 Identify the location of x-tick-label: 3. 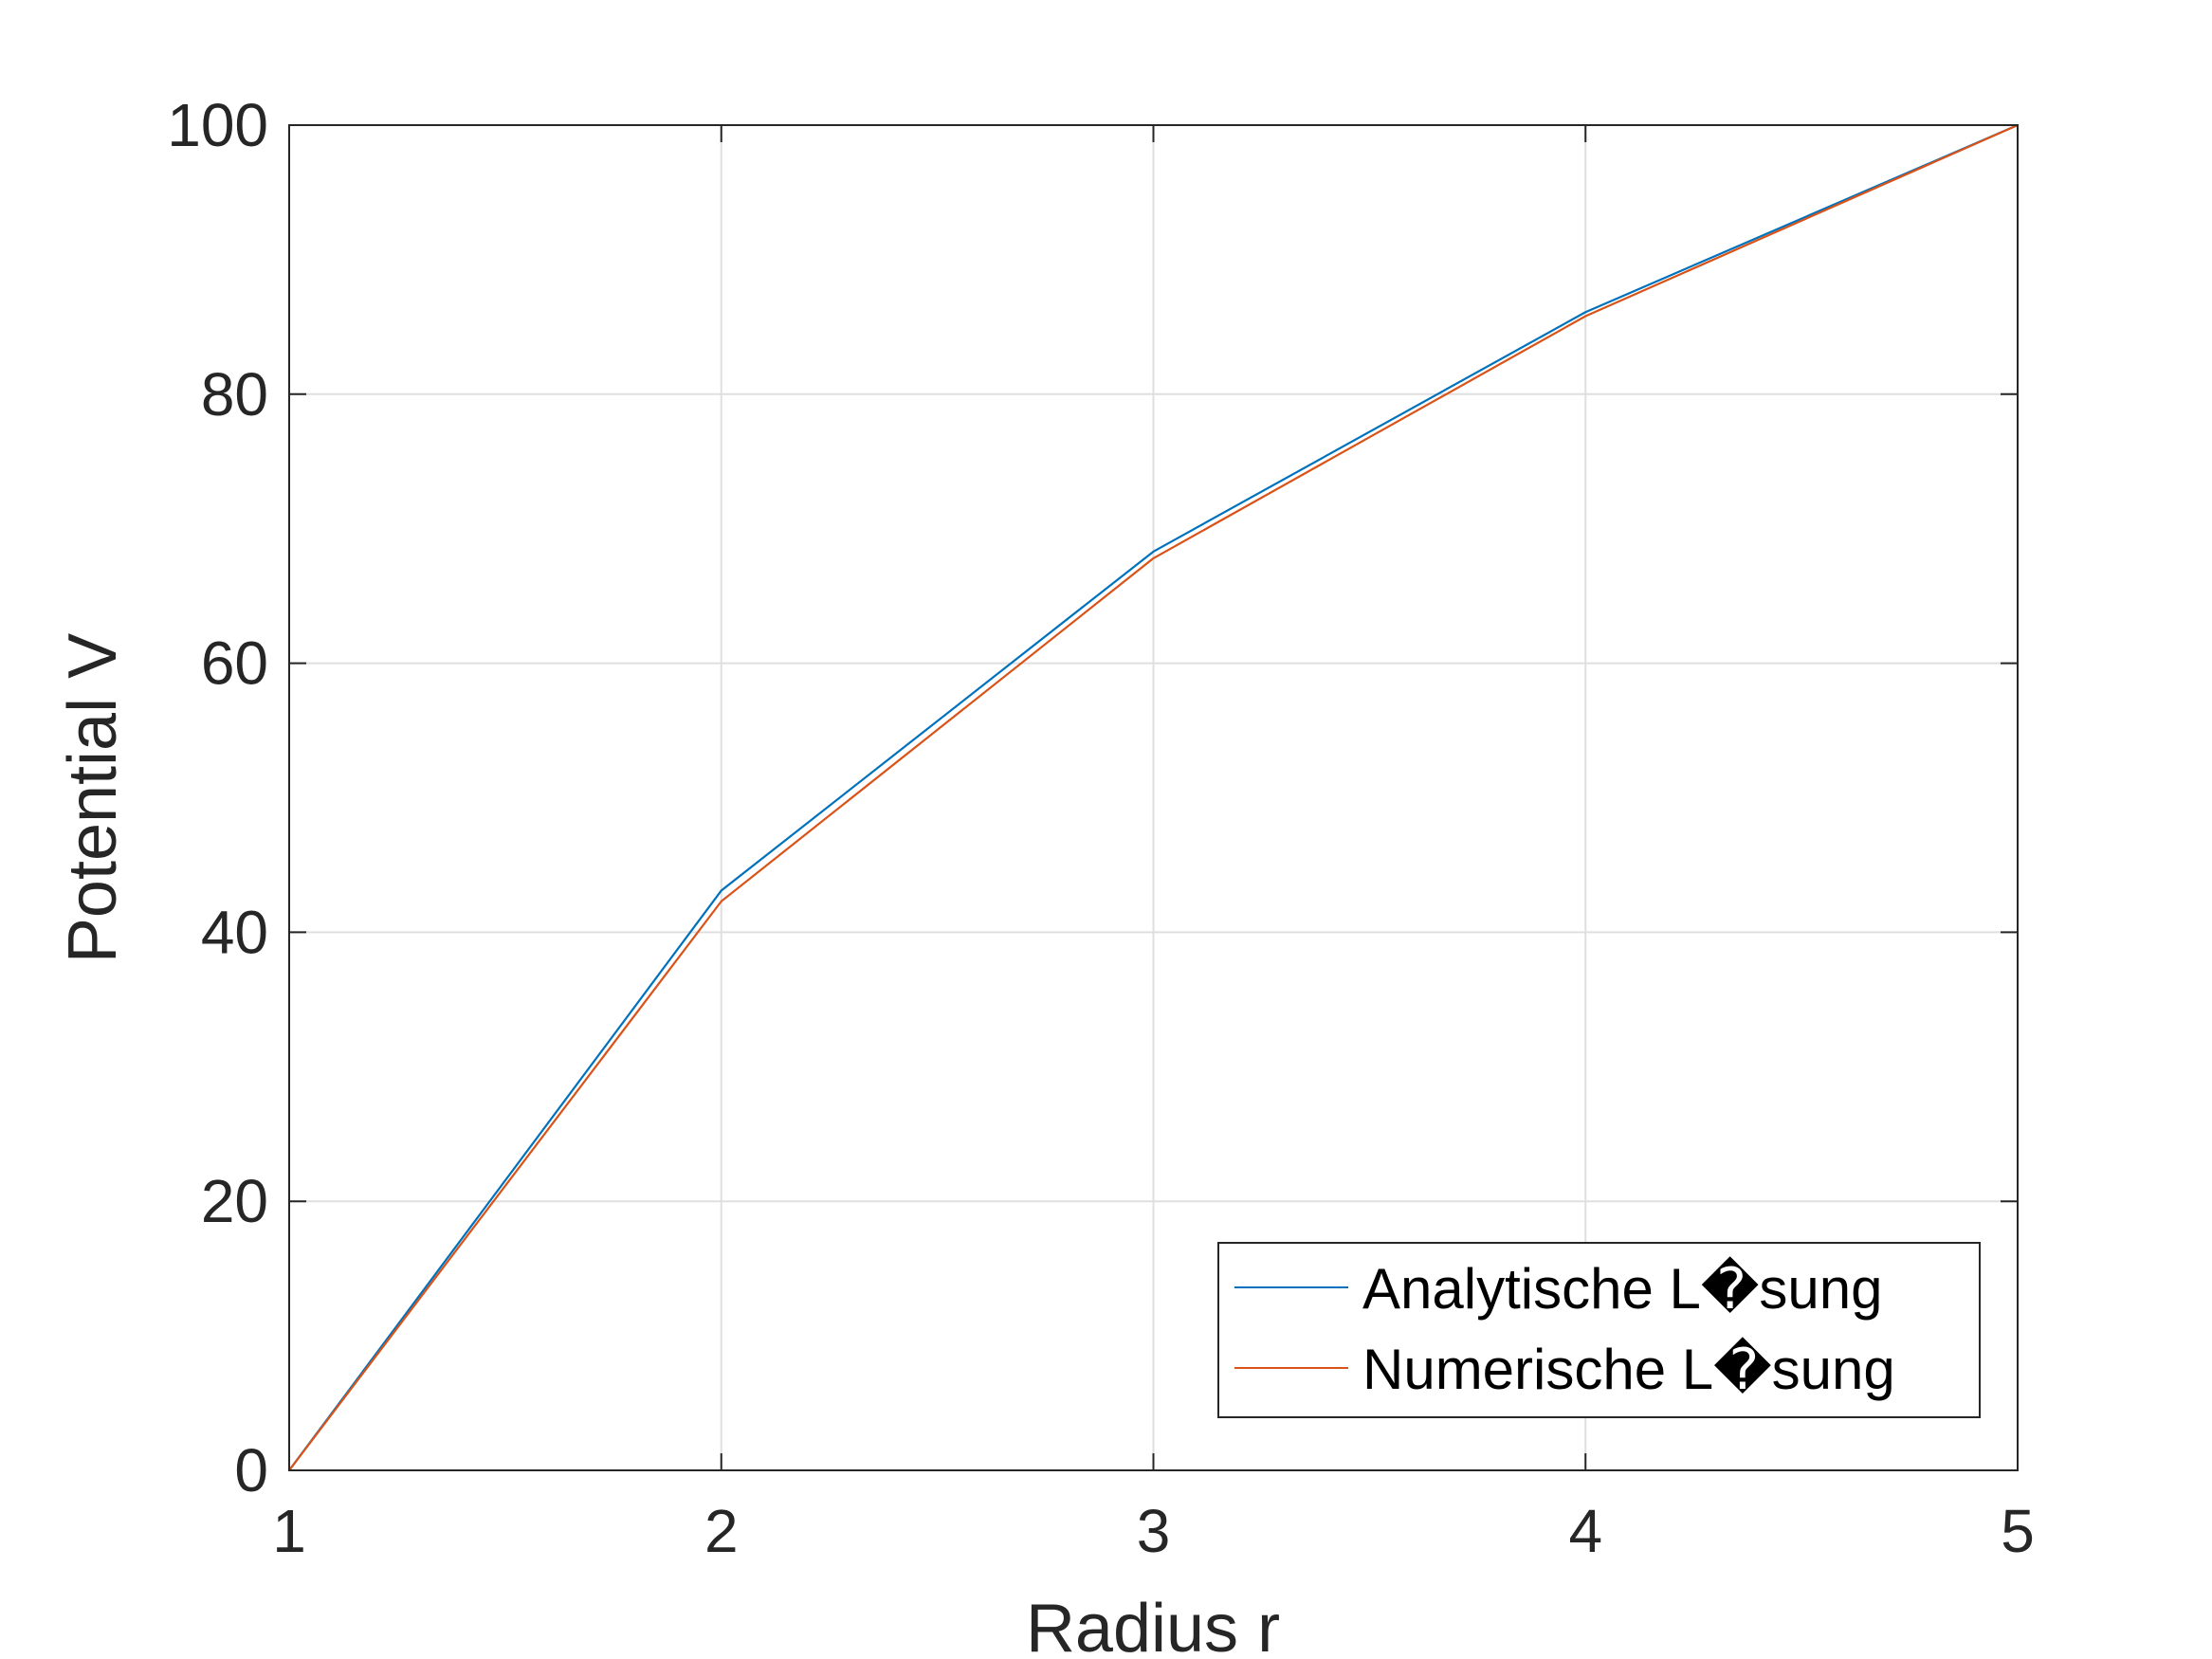
(1154, 1531).